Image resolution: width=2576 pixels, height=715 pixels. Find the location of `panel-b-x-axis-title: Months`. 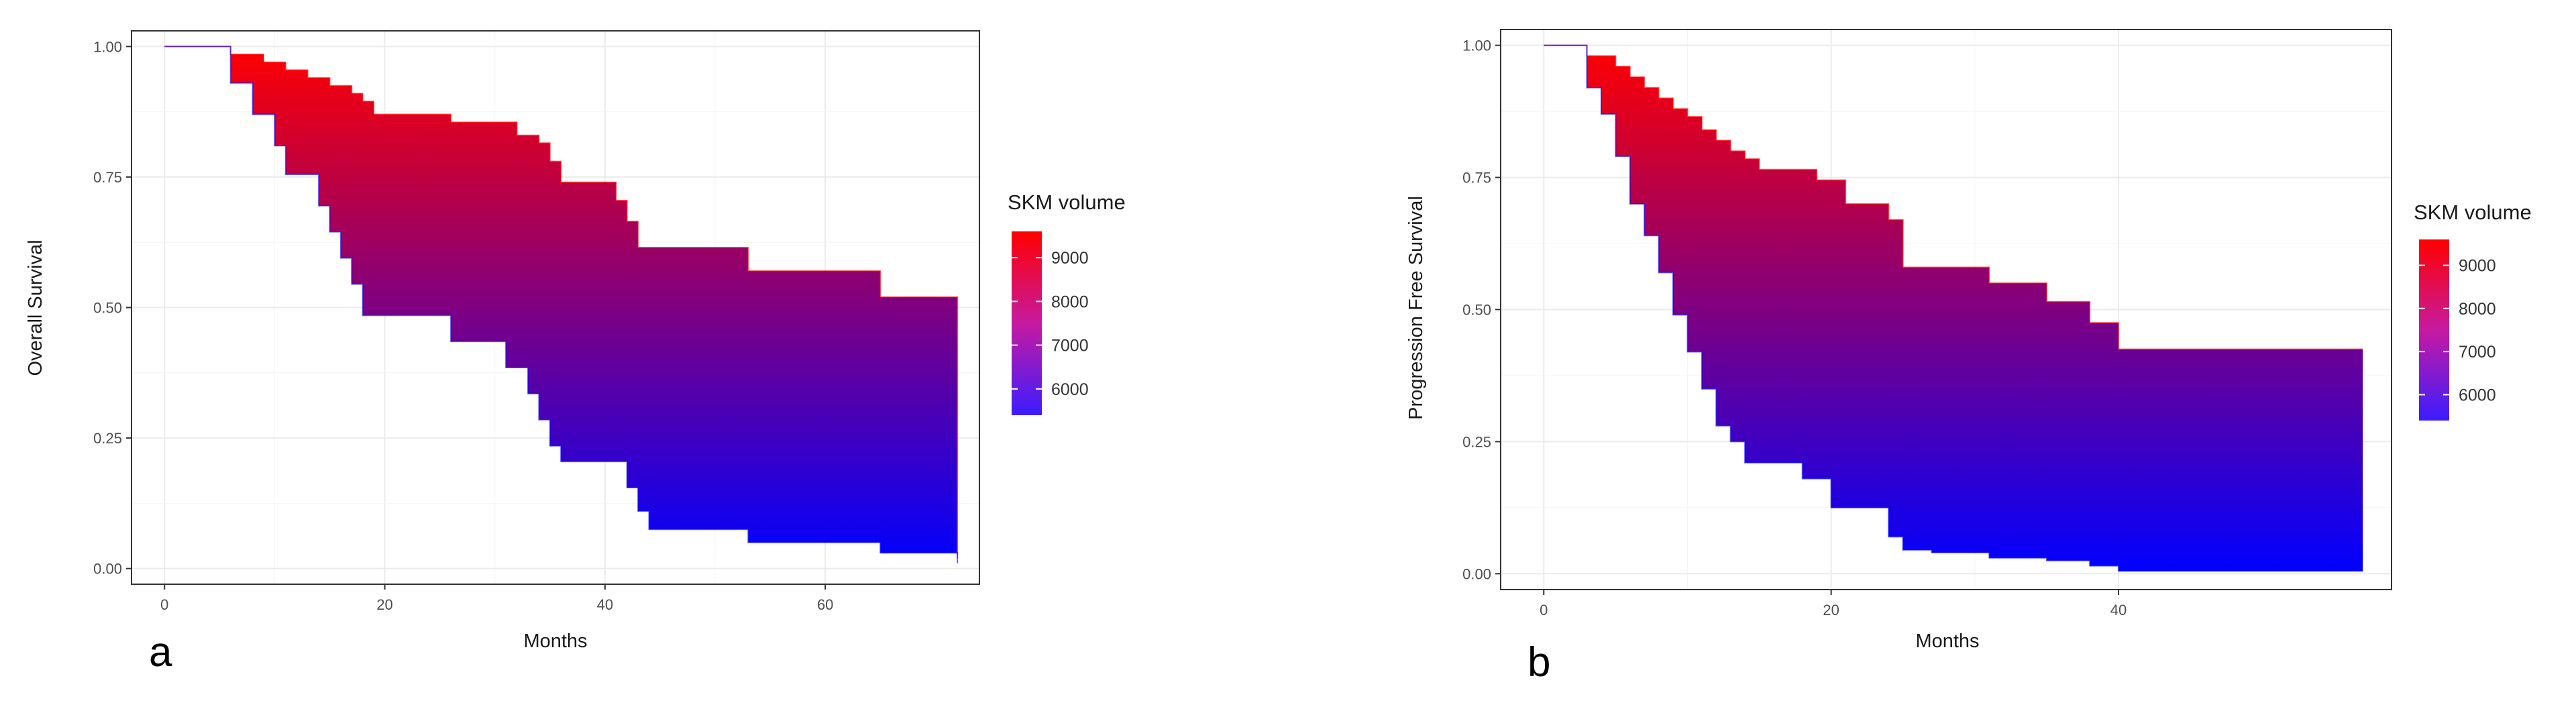

panel-b-x-axis-title: Months is located at coordinates (1947, 641).